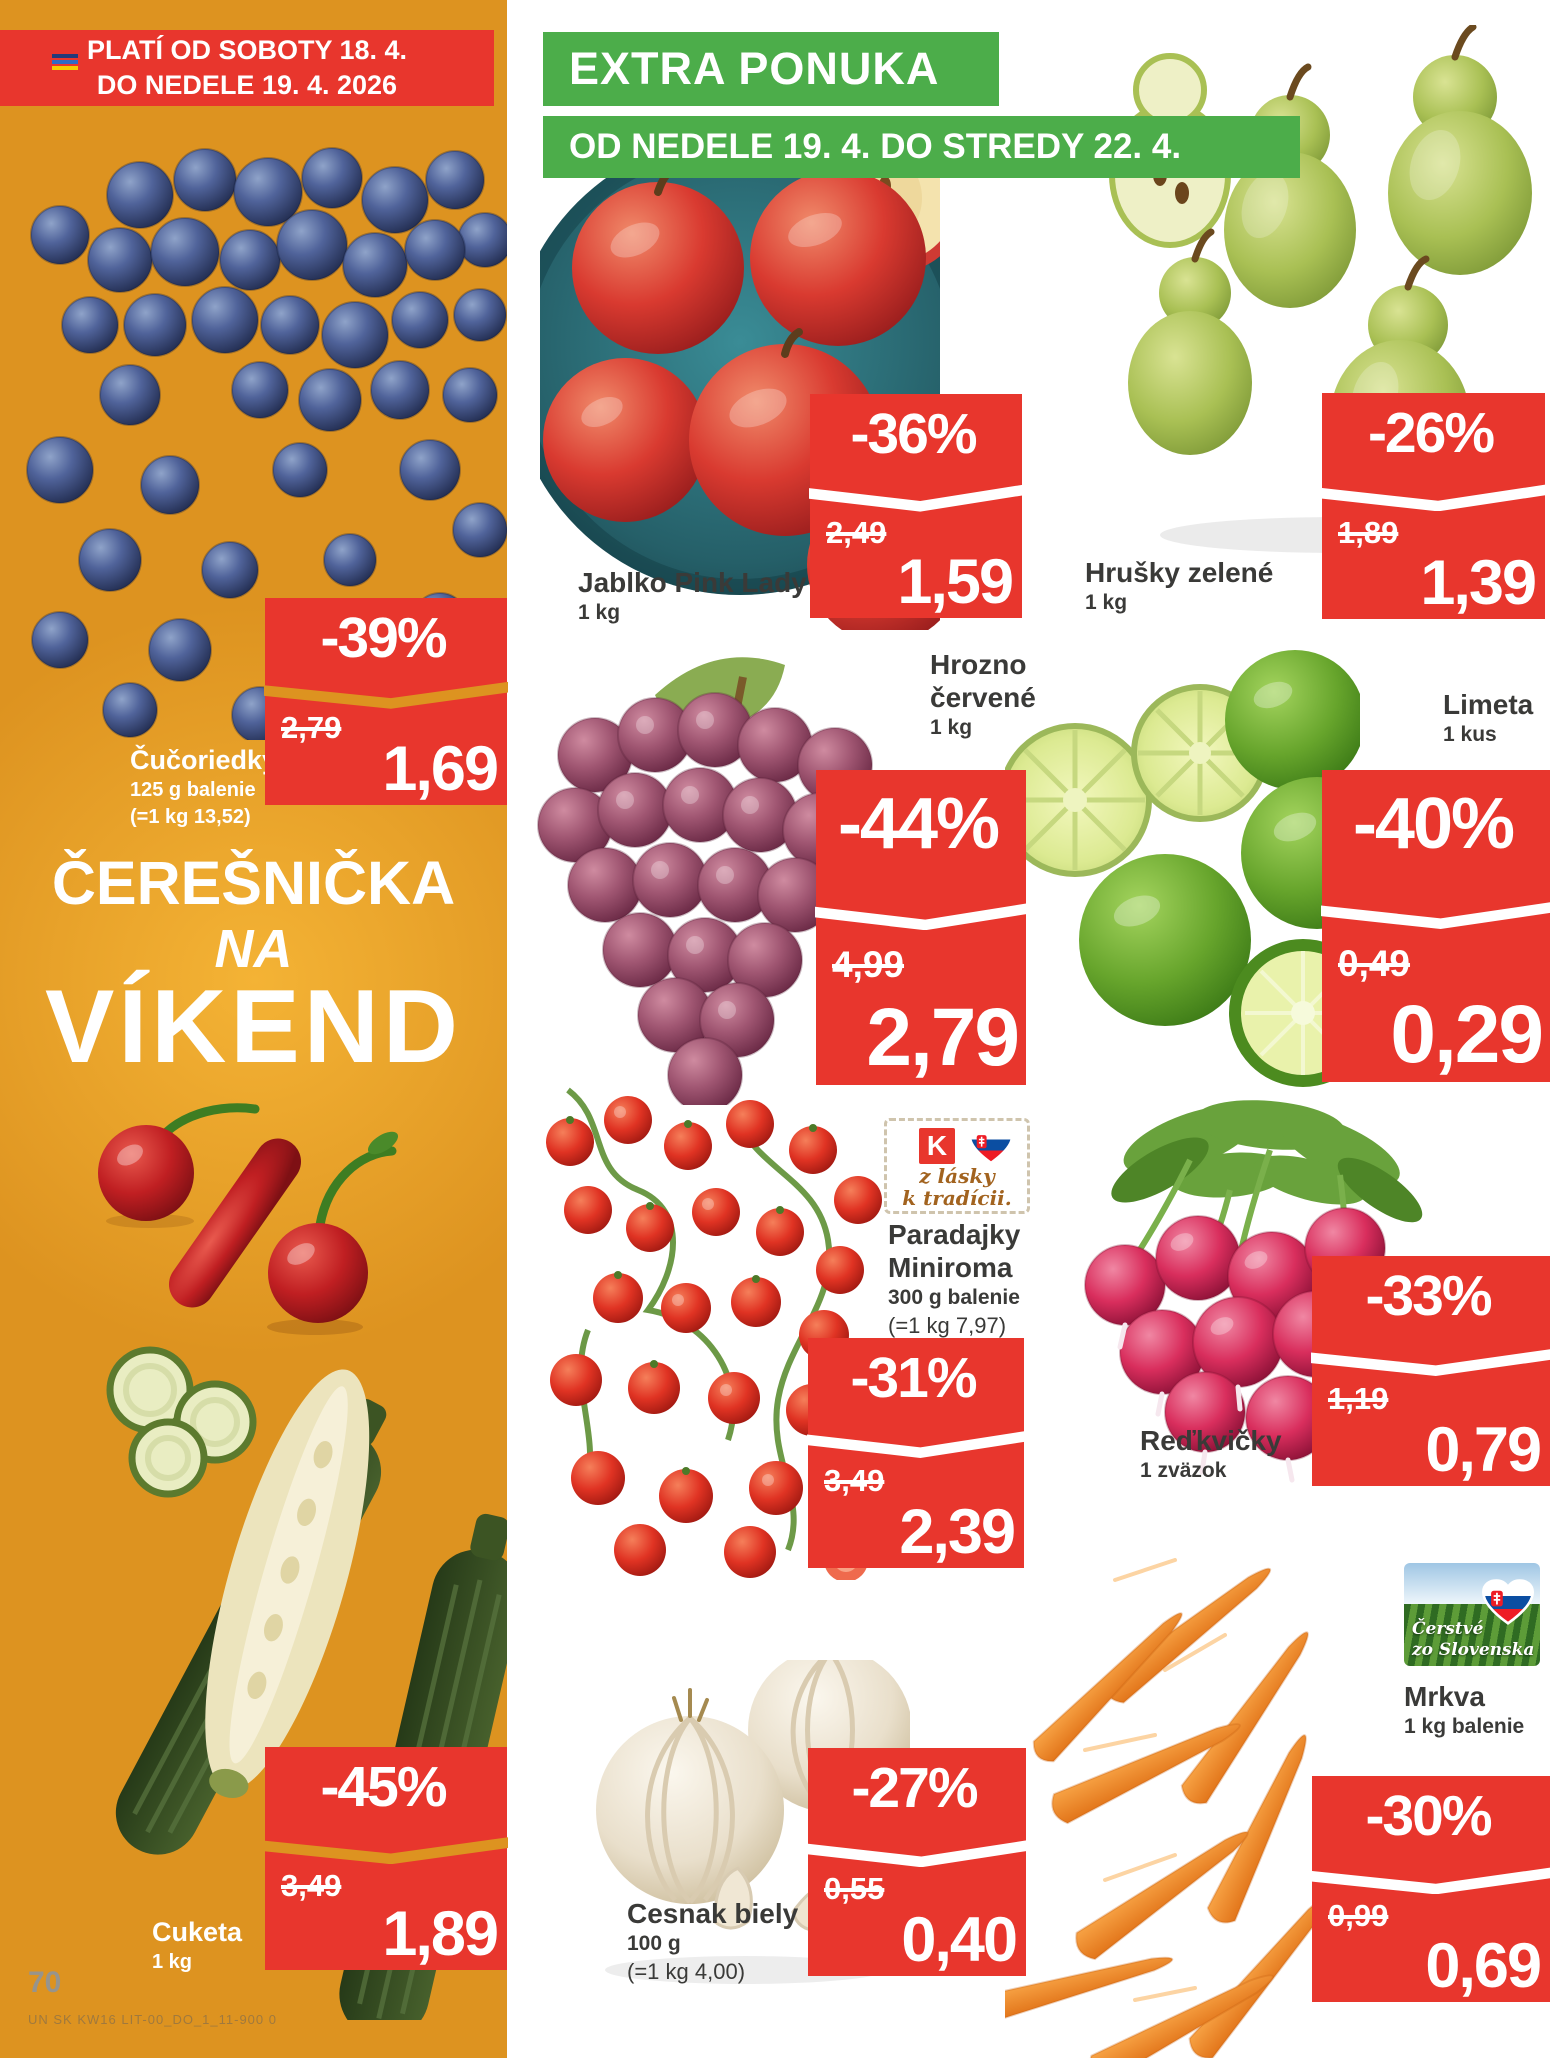  Describe the element at coordinates (152, 2019) in the screenshot. I see `print-code: UN SK KW16 LIT-00_DO_1_11-900 0` at that location.